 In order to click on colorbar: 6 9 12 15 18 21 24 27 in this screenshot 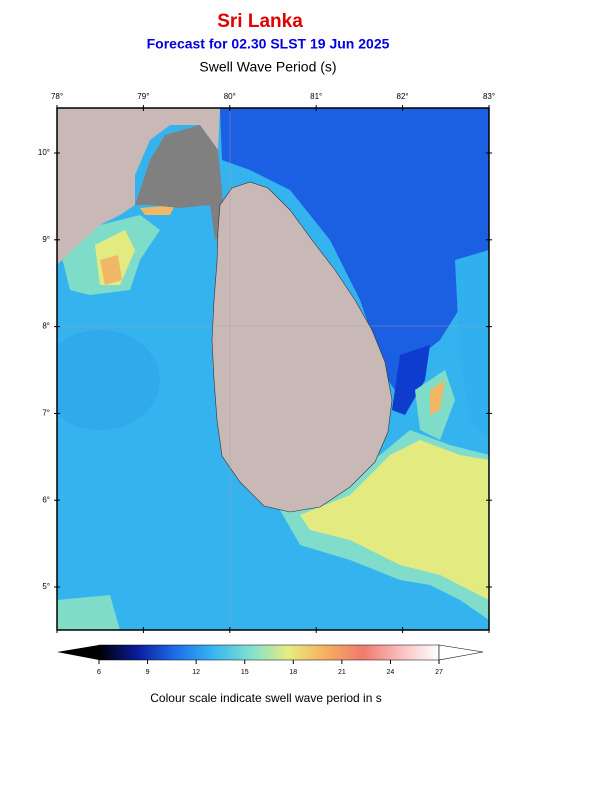, I will do `click(270, 660)`.